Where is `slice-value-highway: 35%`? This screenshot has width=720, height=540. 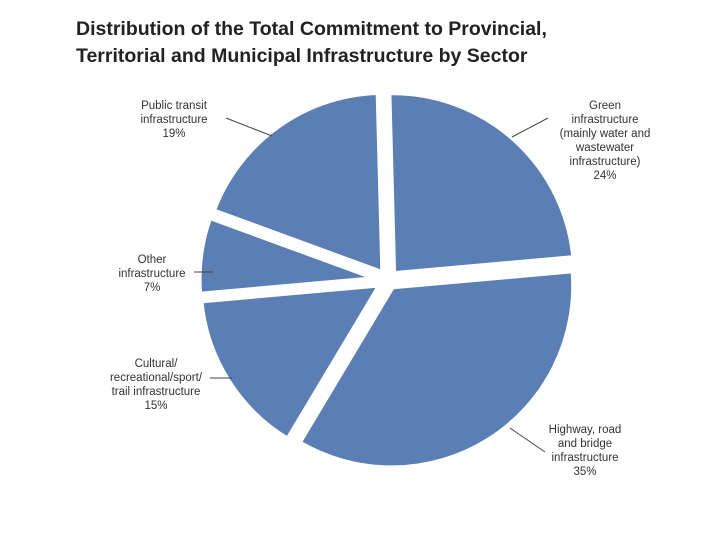 slice-value-highway: 35% is located at coordinates (585, 472).